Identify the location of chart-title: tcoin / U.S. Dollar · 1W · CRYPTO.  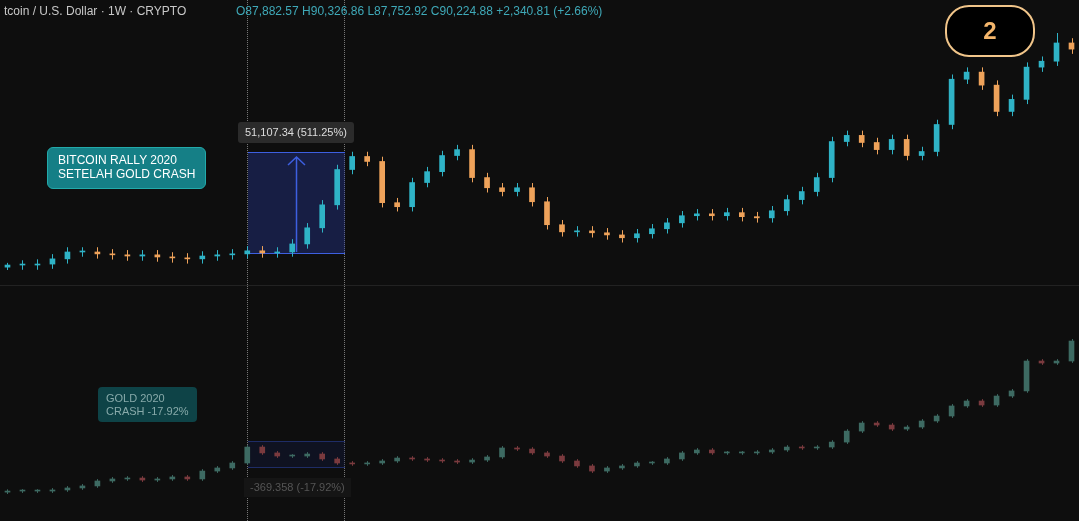
(95, 11).